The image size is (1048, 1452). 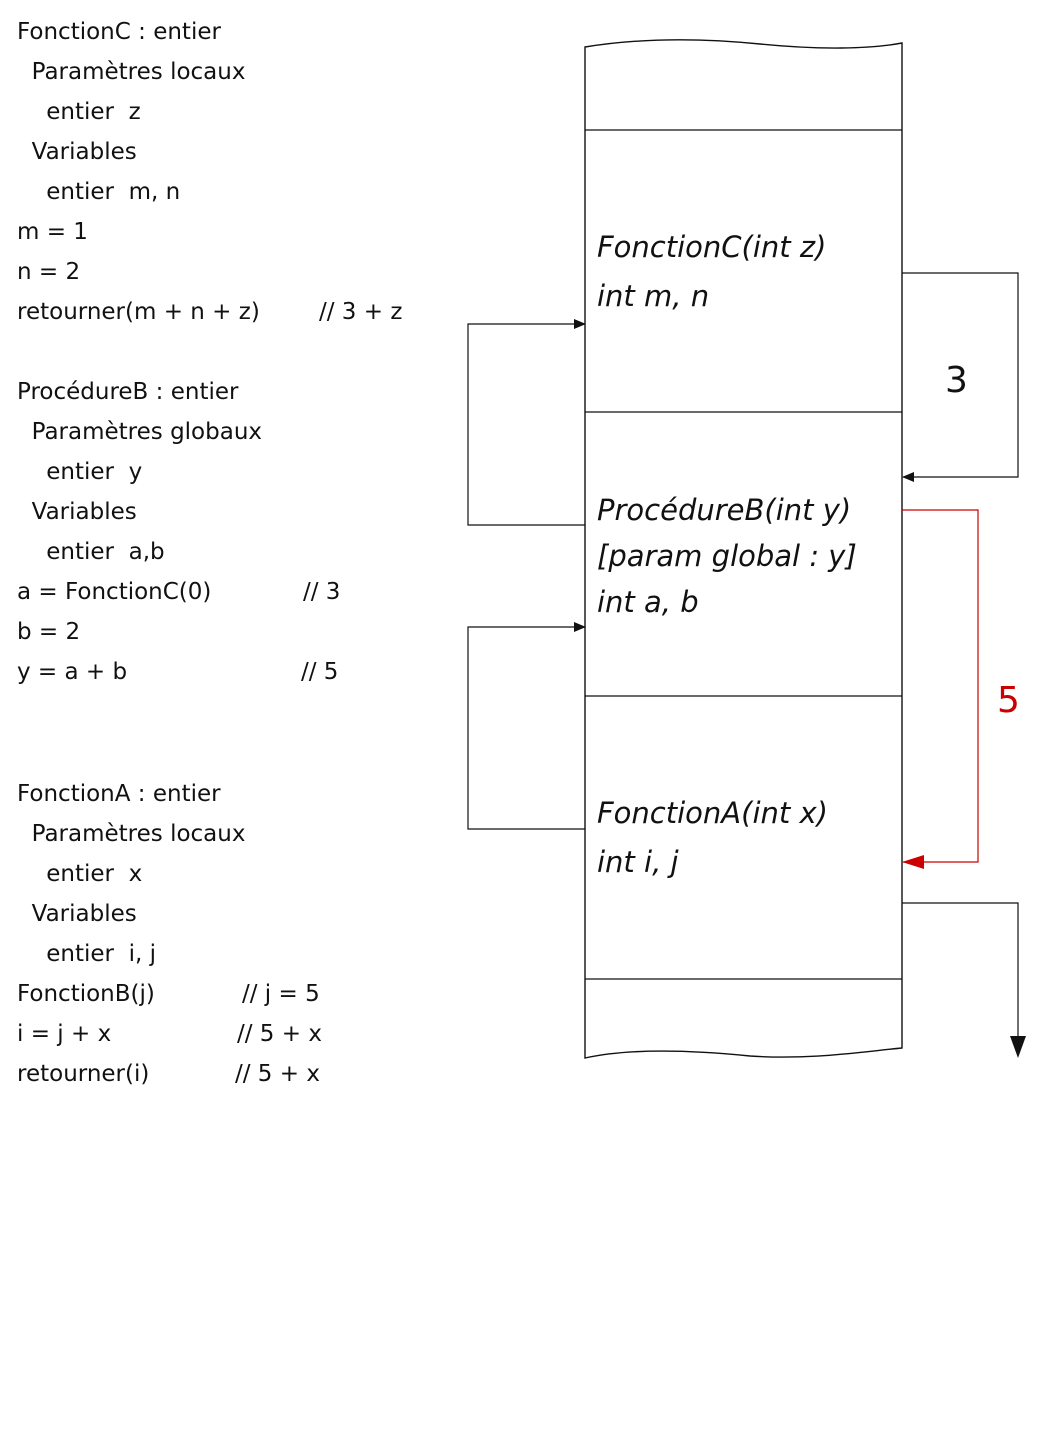 I want to click on fonctionA-line-3: retourner(i), so click(x=83, y=1074).